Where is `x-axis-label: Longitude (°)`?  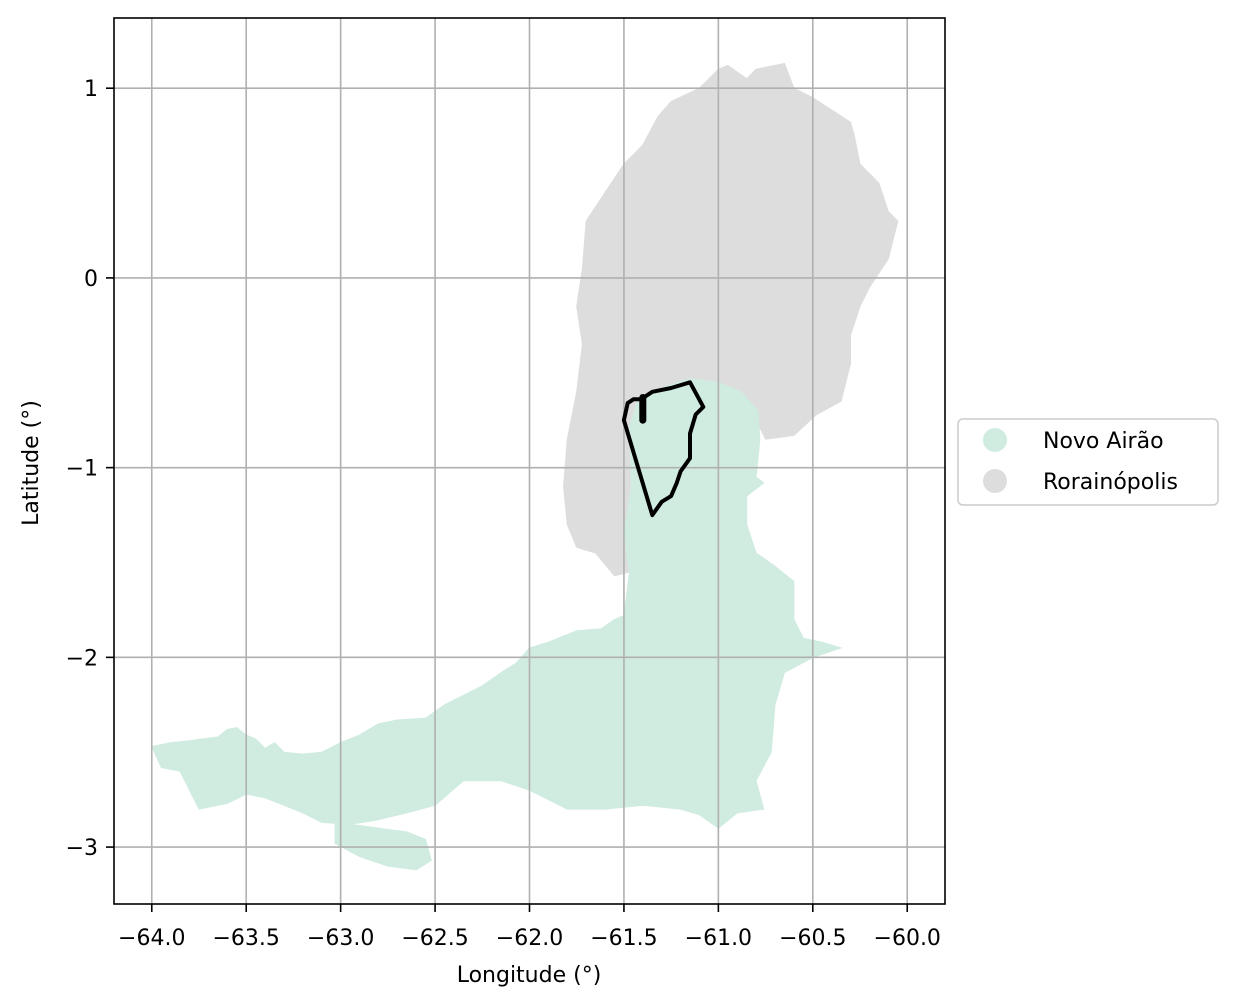
x-axis-label: Longitude (°) is located at coordinates (529, 975).